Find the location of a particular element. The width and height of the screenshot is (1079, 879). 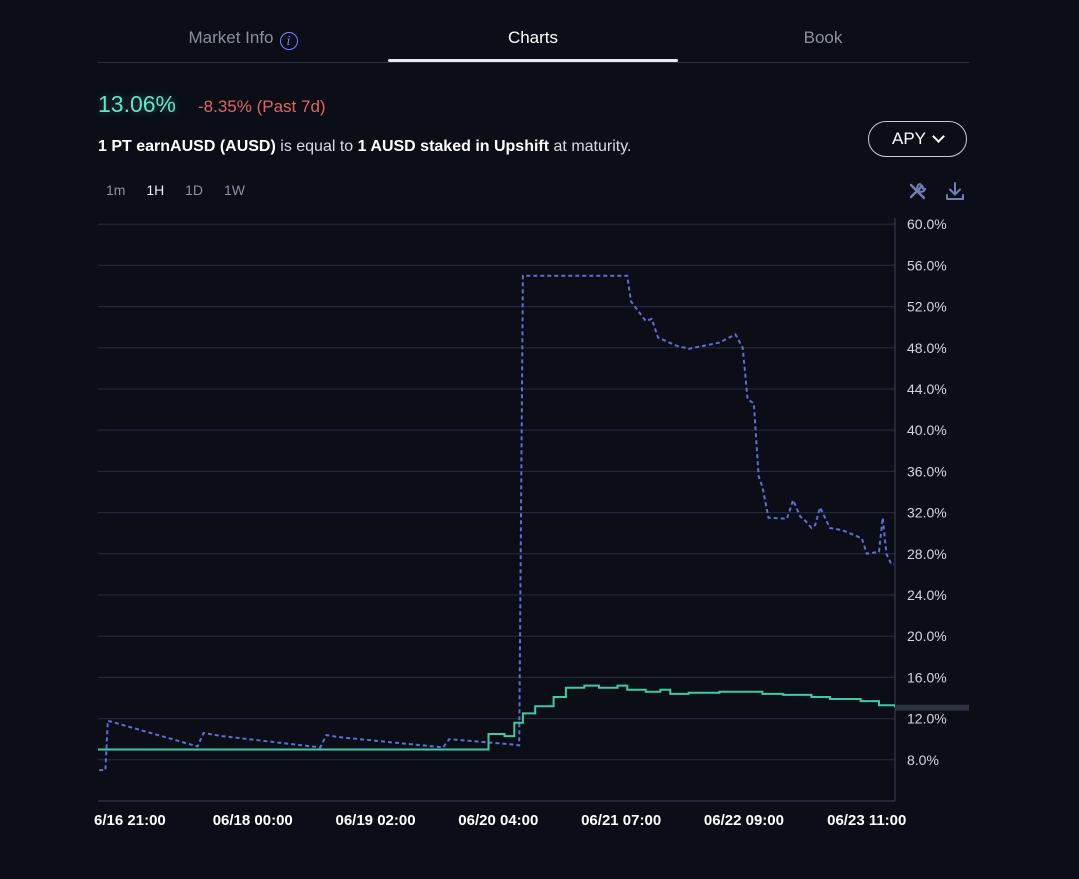

y-tick-label: 40.0% is located at coordinates (927, 430).